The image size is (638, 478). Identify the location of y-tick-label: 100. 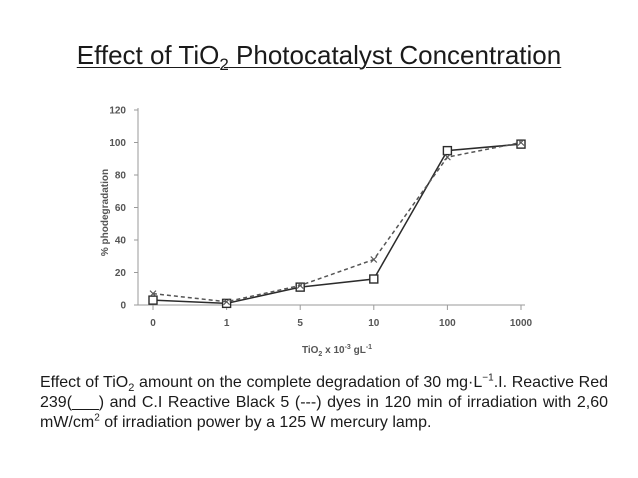
(117, 143).